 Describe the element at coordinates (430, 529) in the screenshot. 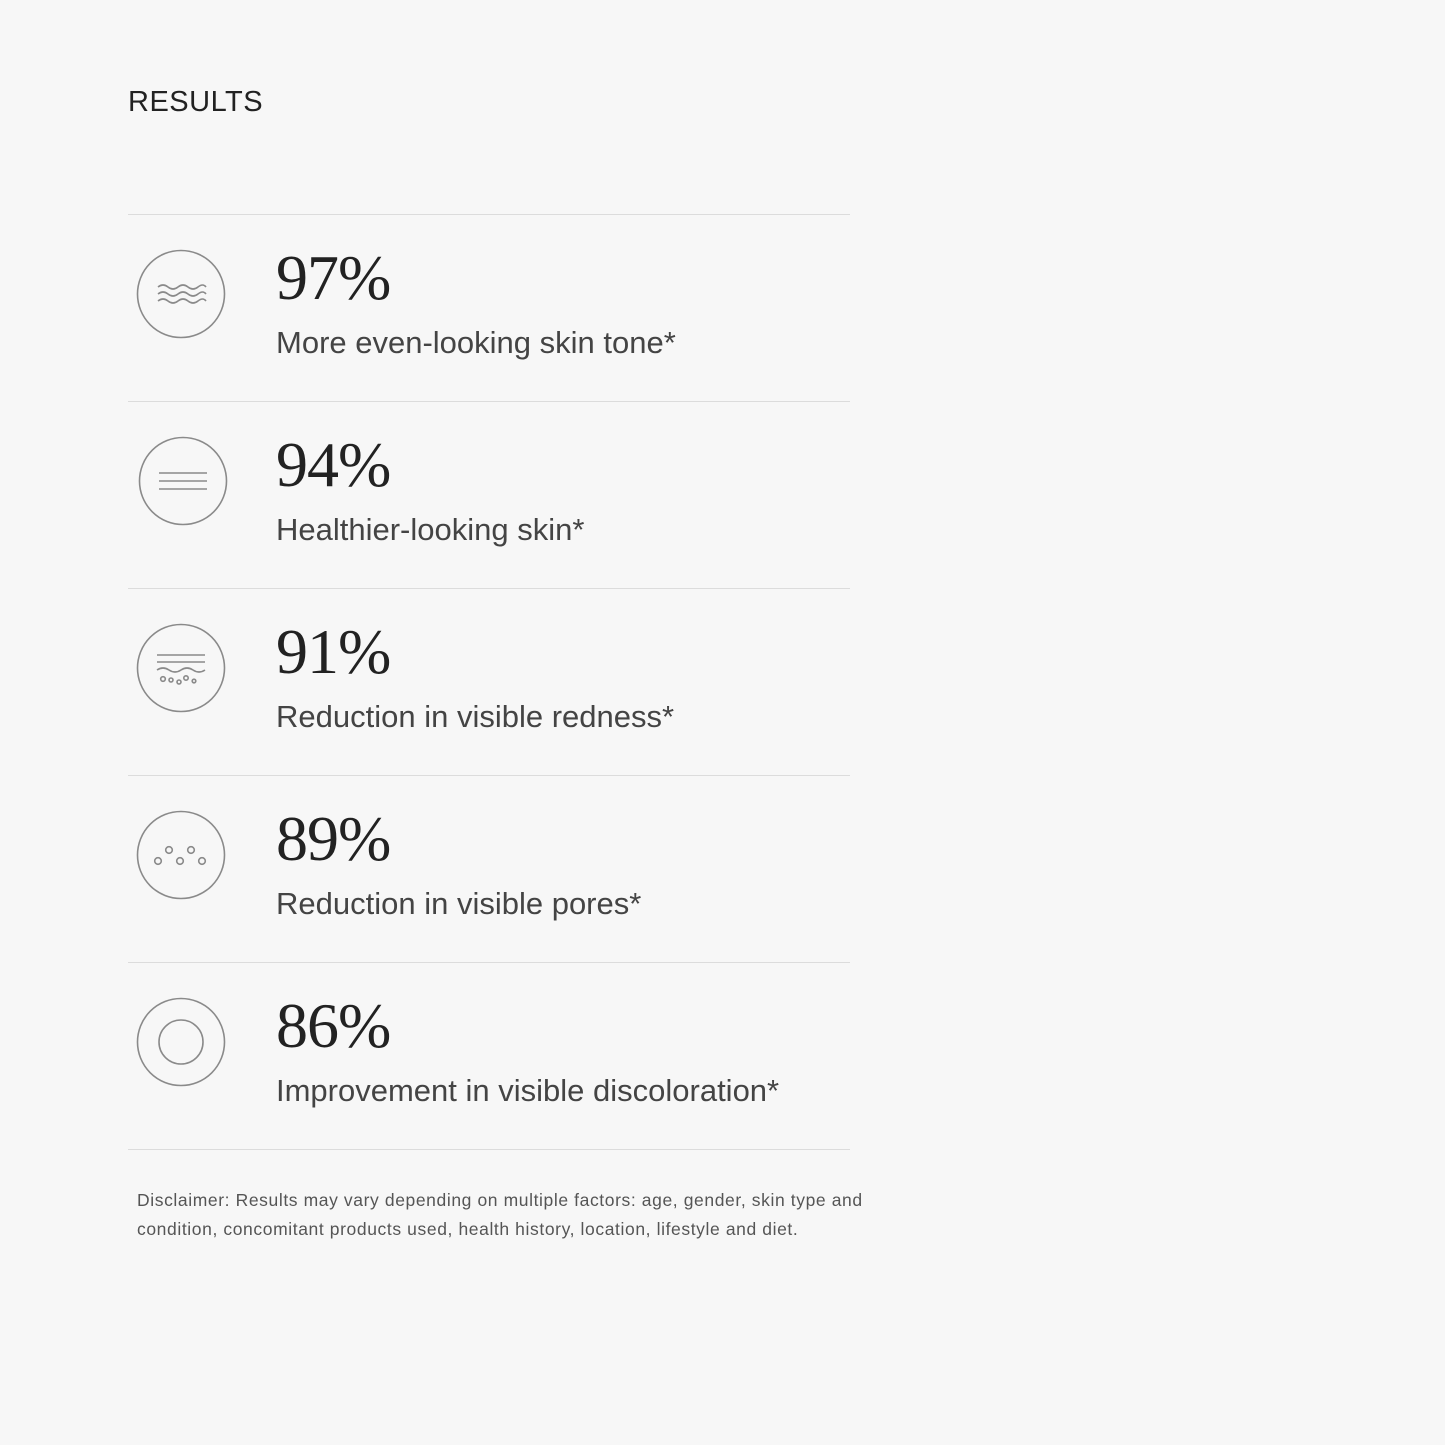

I see `result-label: Healthier-looking skin*` at that location.